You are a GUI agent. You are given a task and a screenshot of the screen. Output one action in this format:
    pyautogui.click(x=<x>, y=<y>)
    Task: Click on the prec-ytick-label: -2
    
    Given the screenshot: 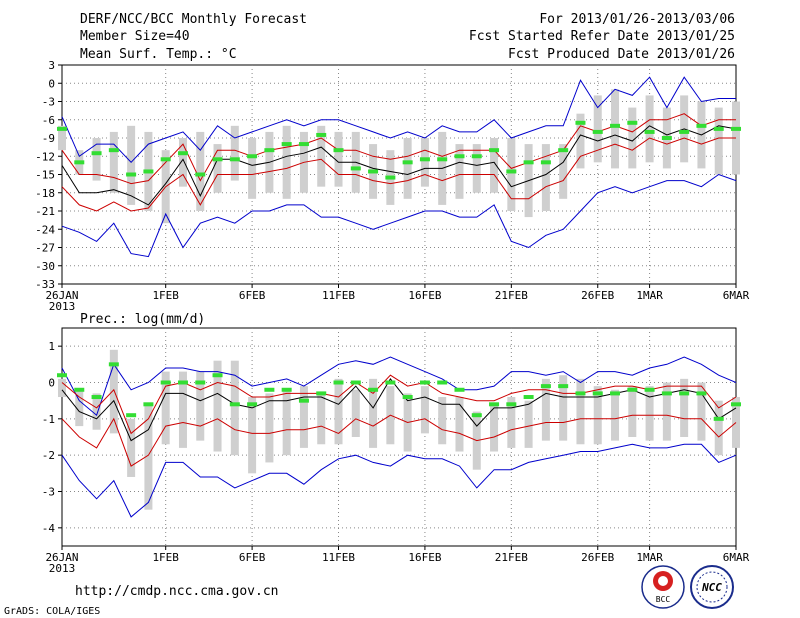 What is the action you would take?
    pyautogui.click(x=48, y=455)
    